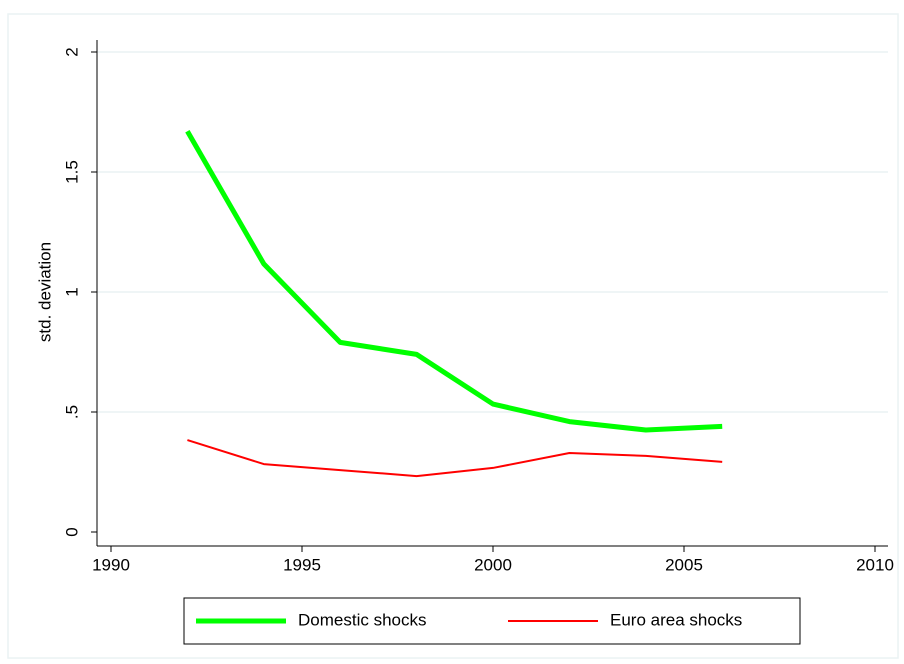  What do you see at coordinates (111, 564) in the screenshot?
I see `x-tick-label: 1990` at bounding box center [111, 564].